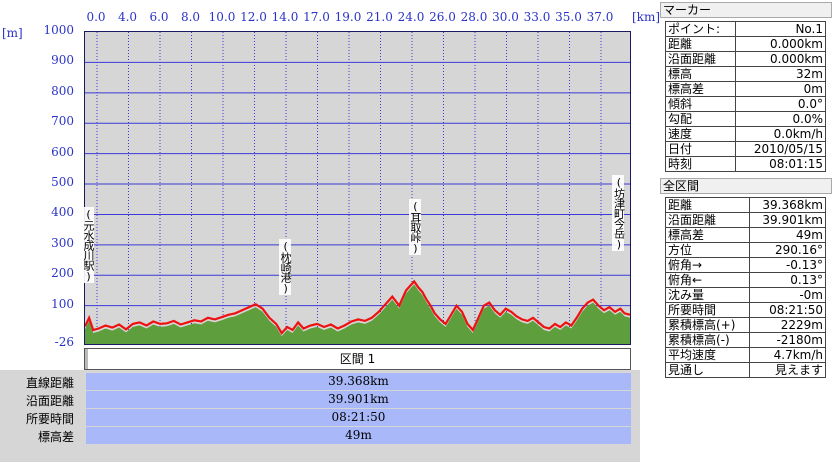  What do you see at coordinates (190, 17) in the screenshot?
I see `x-tick-label: 8.0` at bounding box center [190, 17].